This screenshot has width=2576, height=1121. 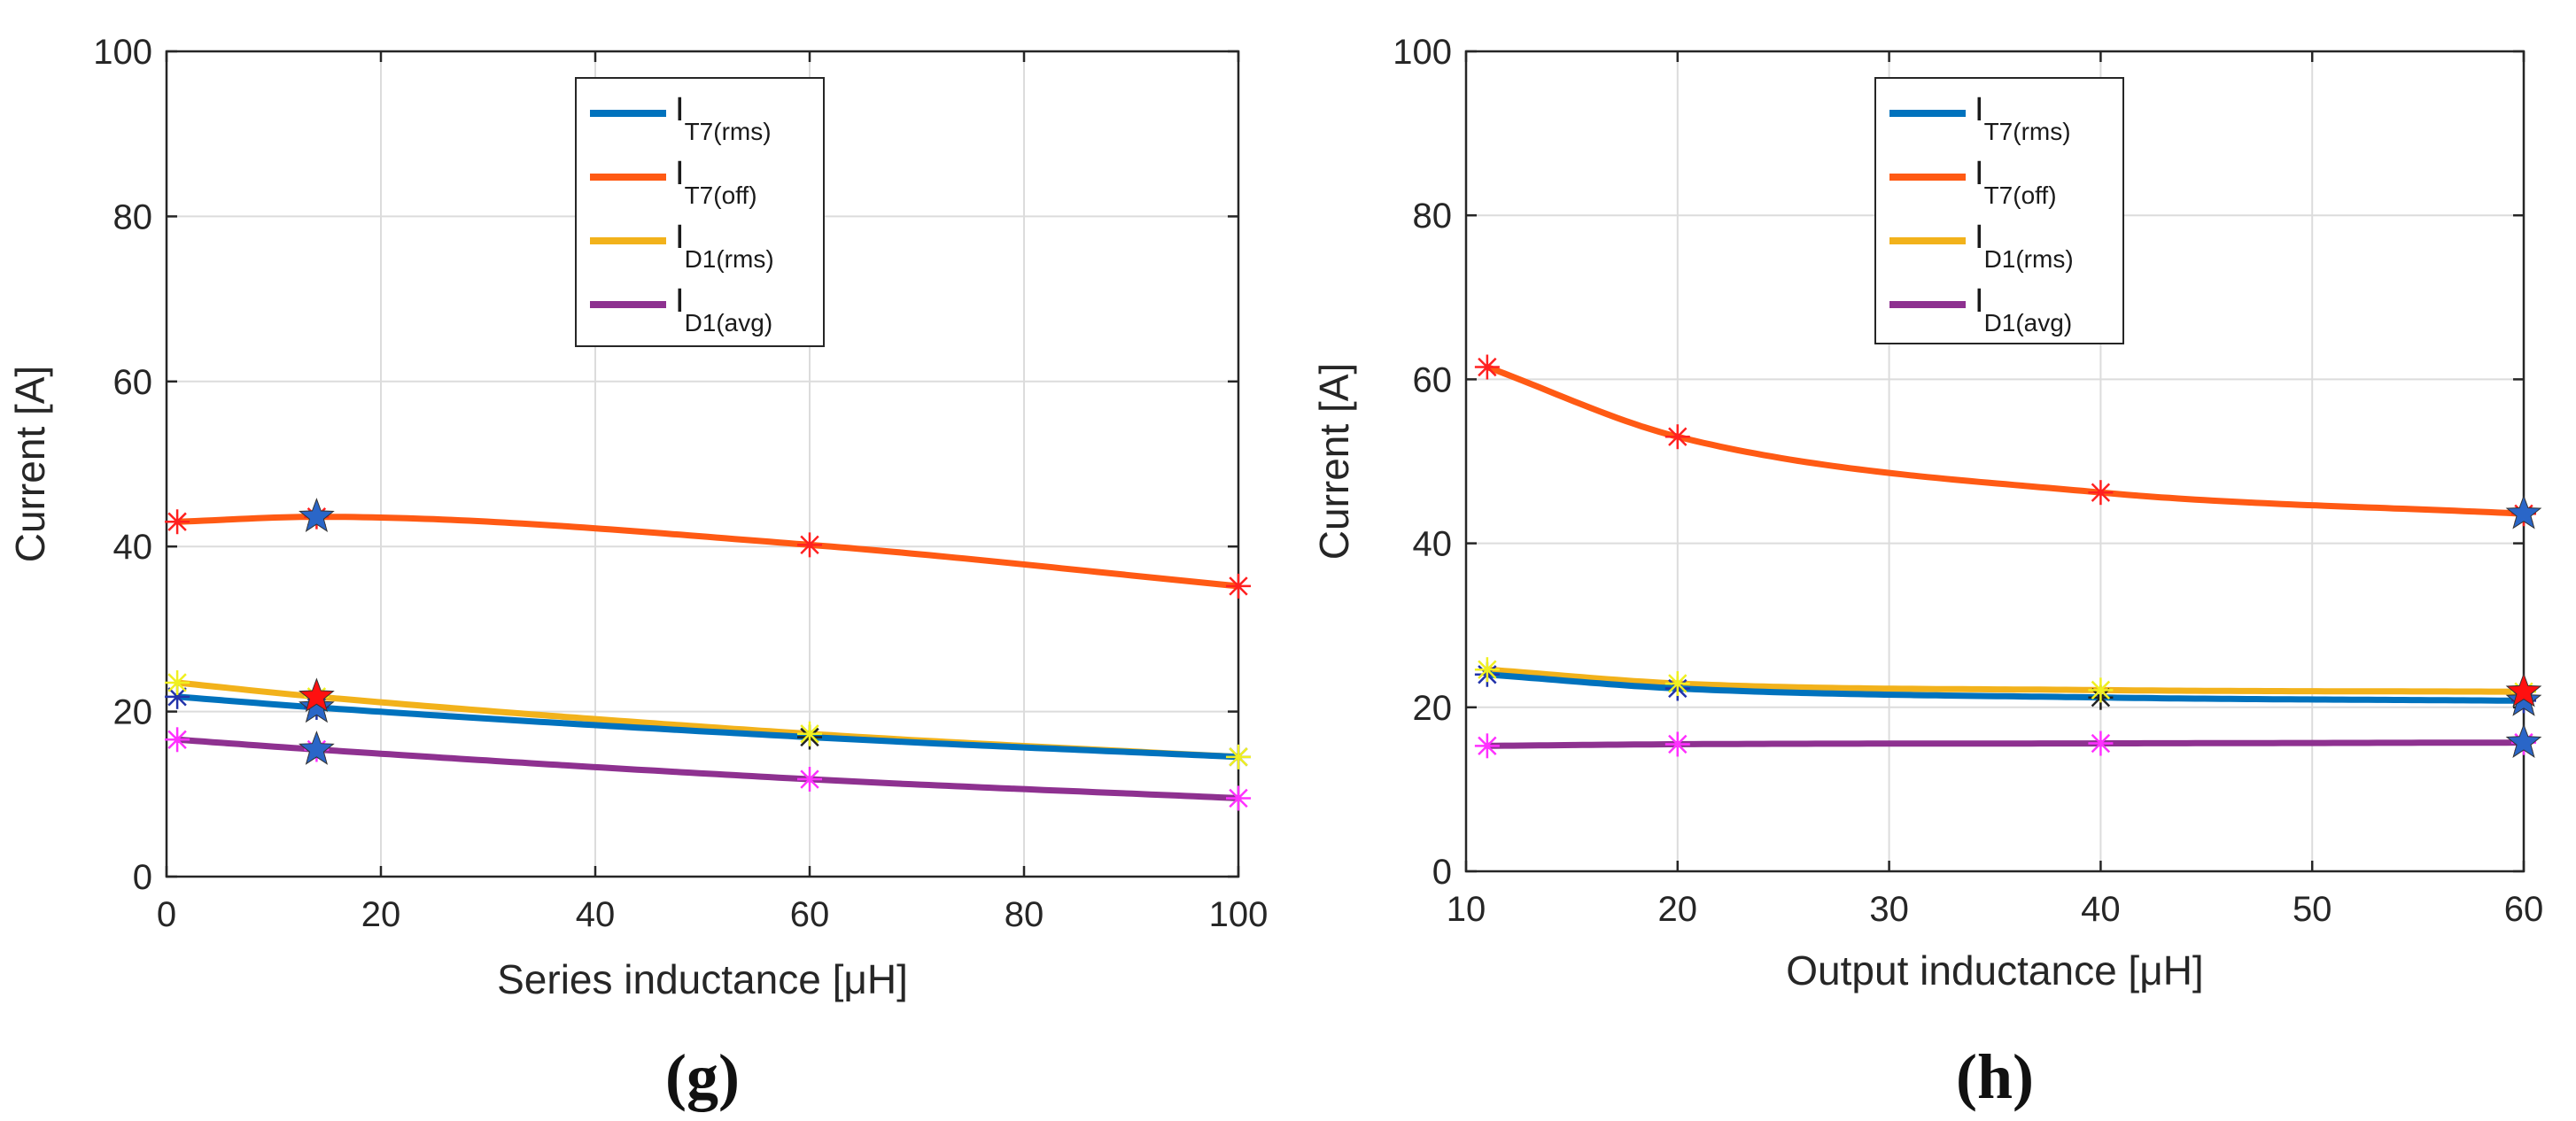 What do you see at coordinates (1889, 909) in the screenshot?
I see `x-tick-label: 30` at bounding box center [1889, 909].